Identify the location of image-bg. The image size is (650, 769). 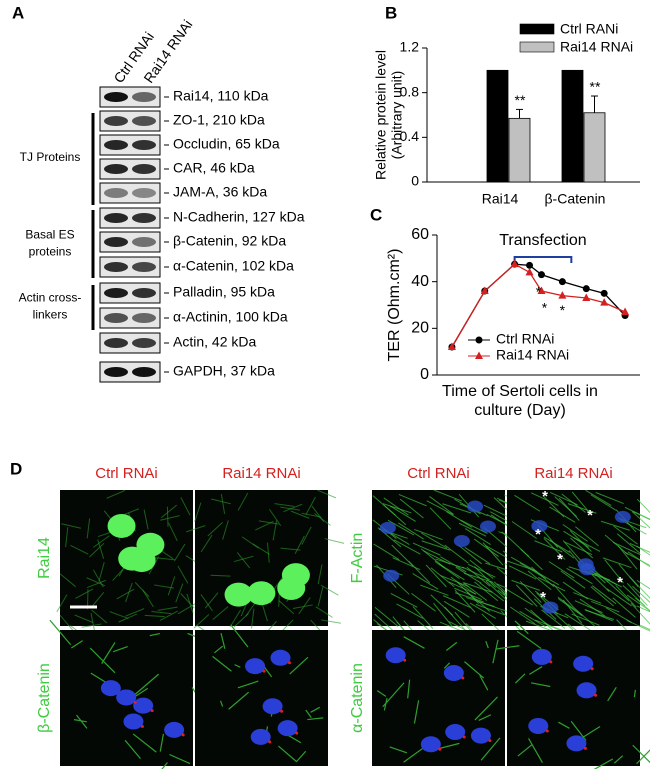
(261, 698).